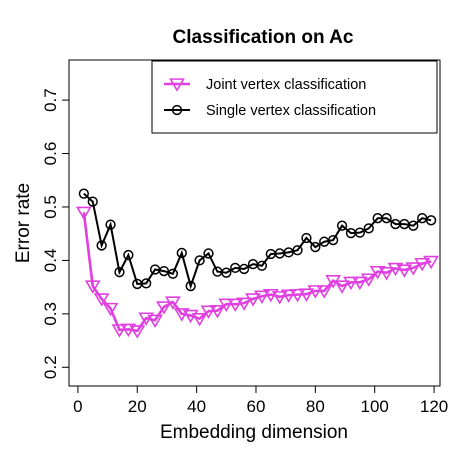 This screenshot has width=471, height=460. Describe the element at coordinates (50, 261) in the screenshot. I see `y-tick-label: 0.4` at that location.